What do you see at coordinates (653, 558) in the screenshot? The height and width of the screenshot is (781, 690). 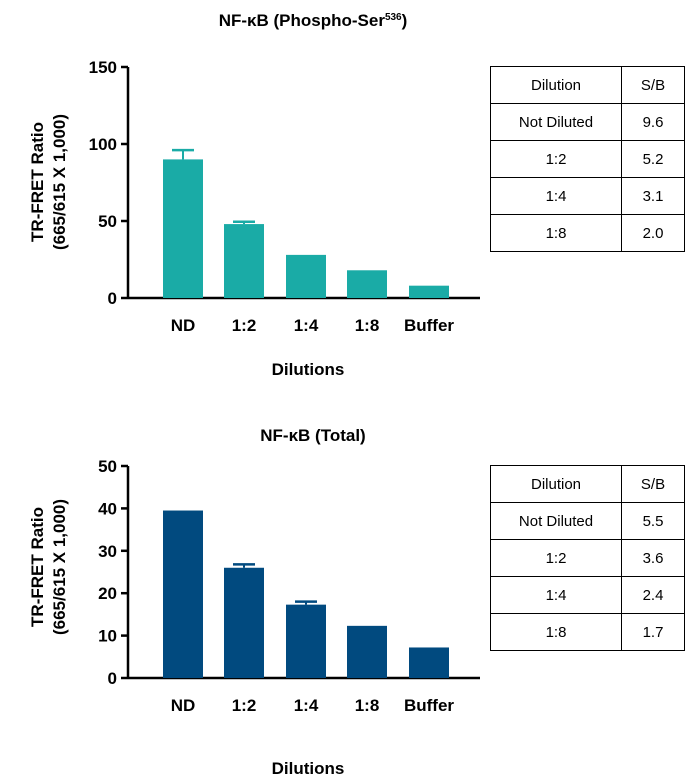 I see `table-cell-sb: 3.6` at bounding box center [653, 558].